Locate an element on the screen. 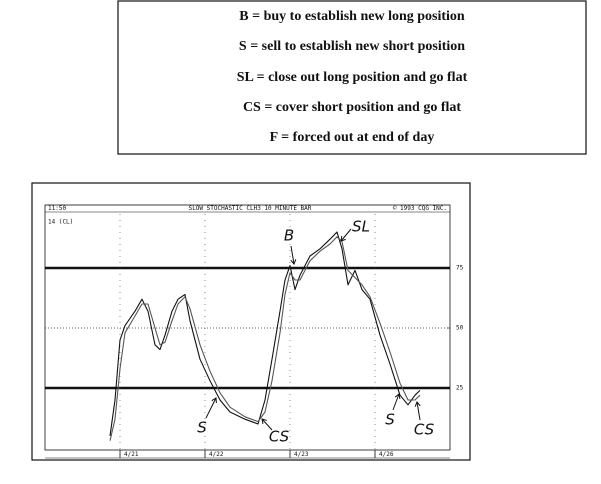 The width and height of the screenshot is (601, 484). y-tick-label: 50 is located at coordinates (460, 328).